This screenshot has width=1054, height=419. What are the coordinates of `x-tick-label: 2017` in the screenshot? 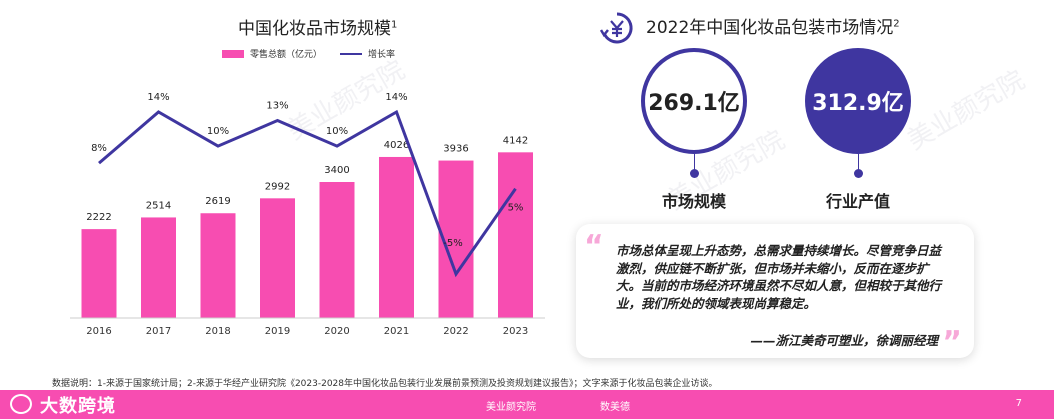 It's located at (158, 331).